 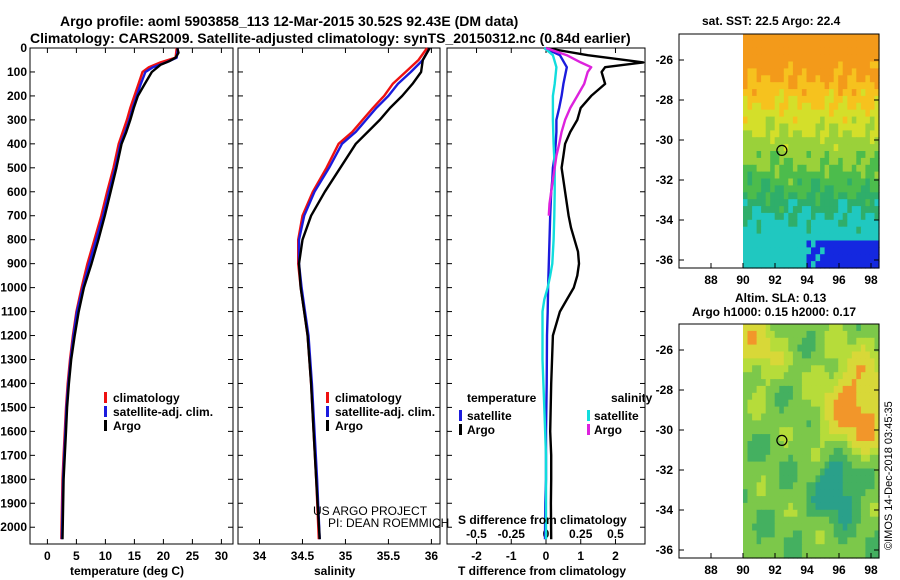 I want to click on series-line-temperature-argo, so click(x=595, y=293).